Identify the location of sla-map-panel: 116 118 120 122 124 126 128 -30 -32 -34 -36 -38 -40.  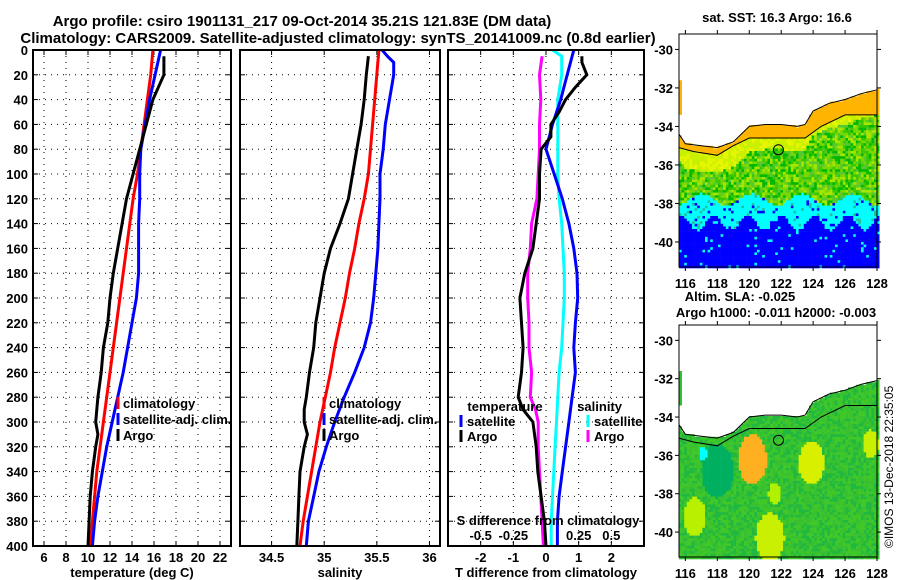
(771, 450).